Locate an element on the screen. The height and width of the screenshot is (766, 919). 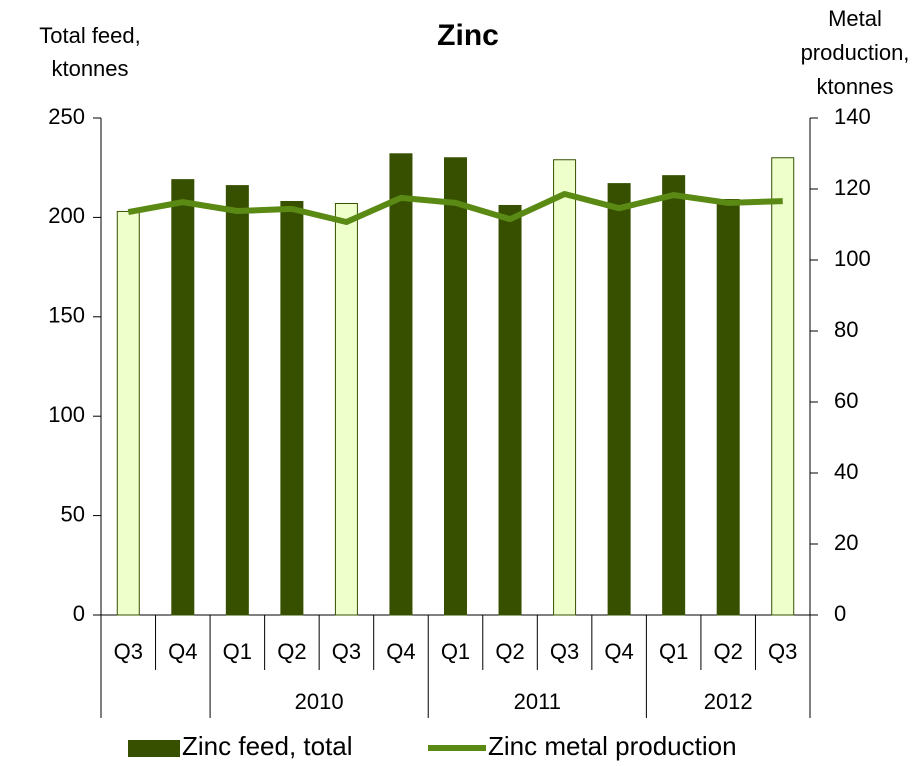
y2-tick-label: 140 is located at coordinates (852, 116).